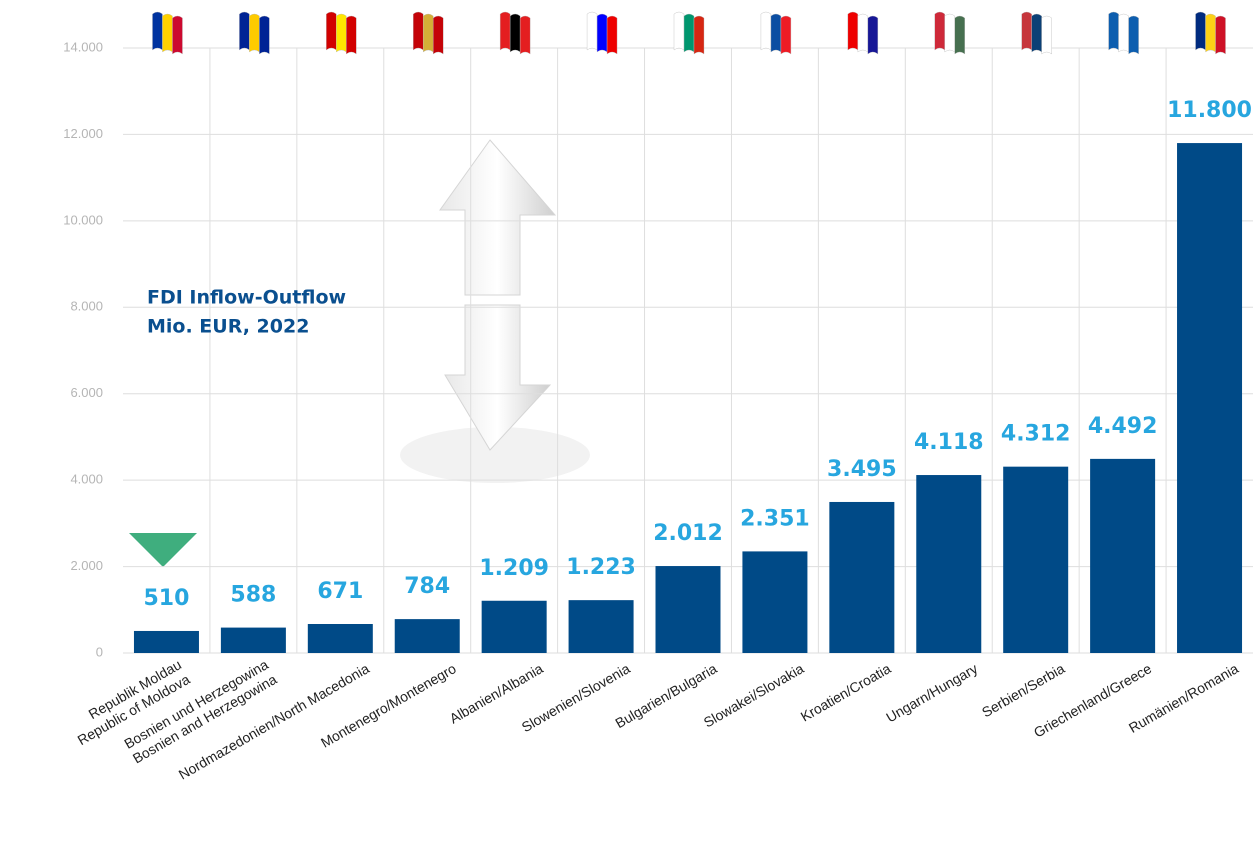  I want to click on down-arrow, so click(498, 377).